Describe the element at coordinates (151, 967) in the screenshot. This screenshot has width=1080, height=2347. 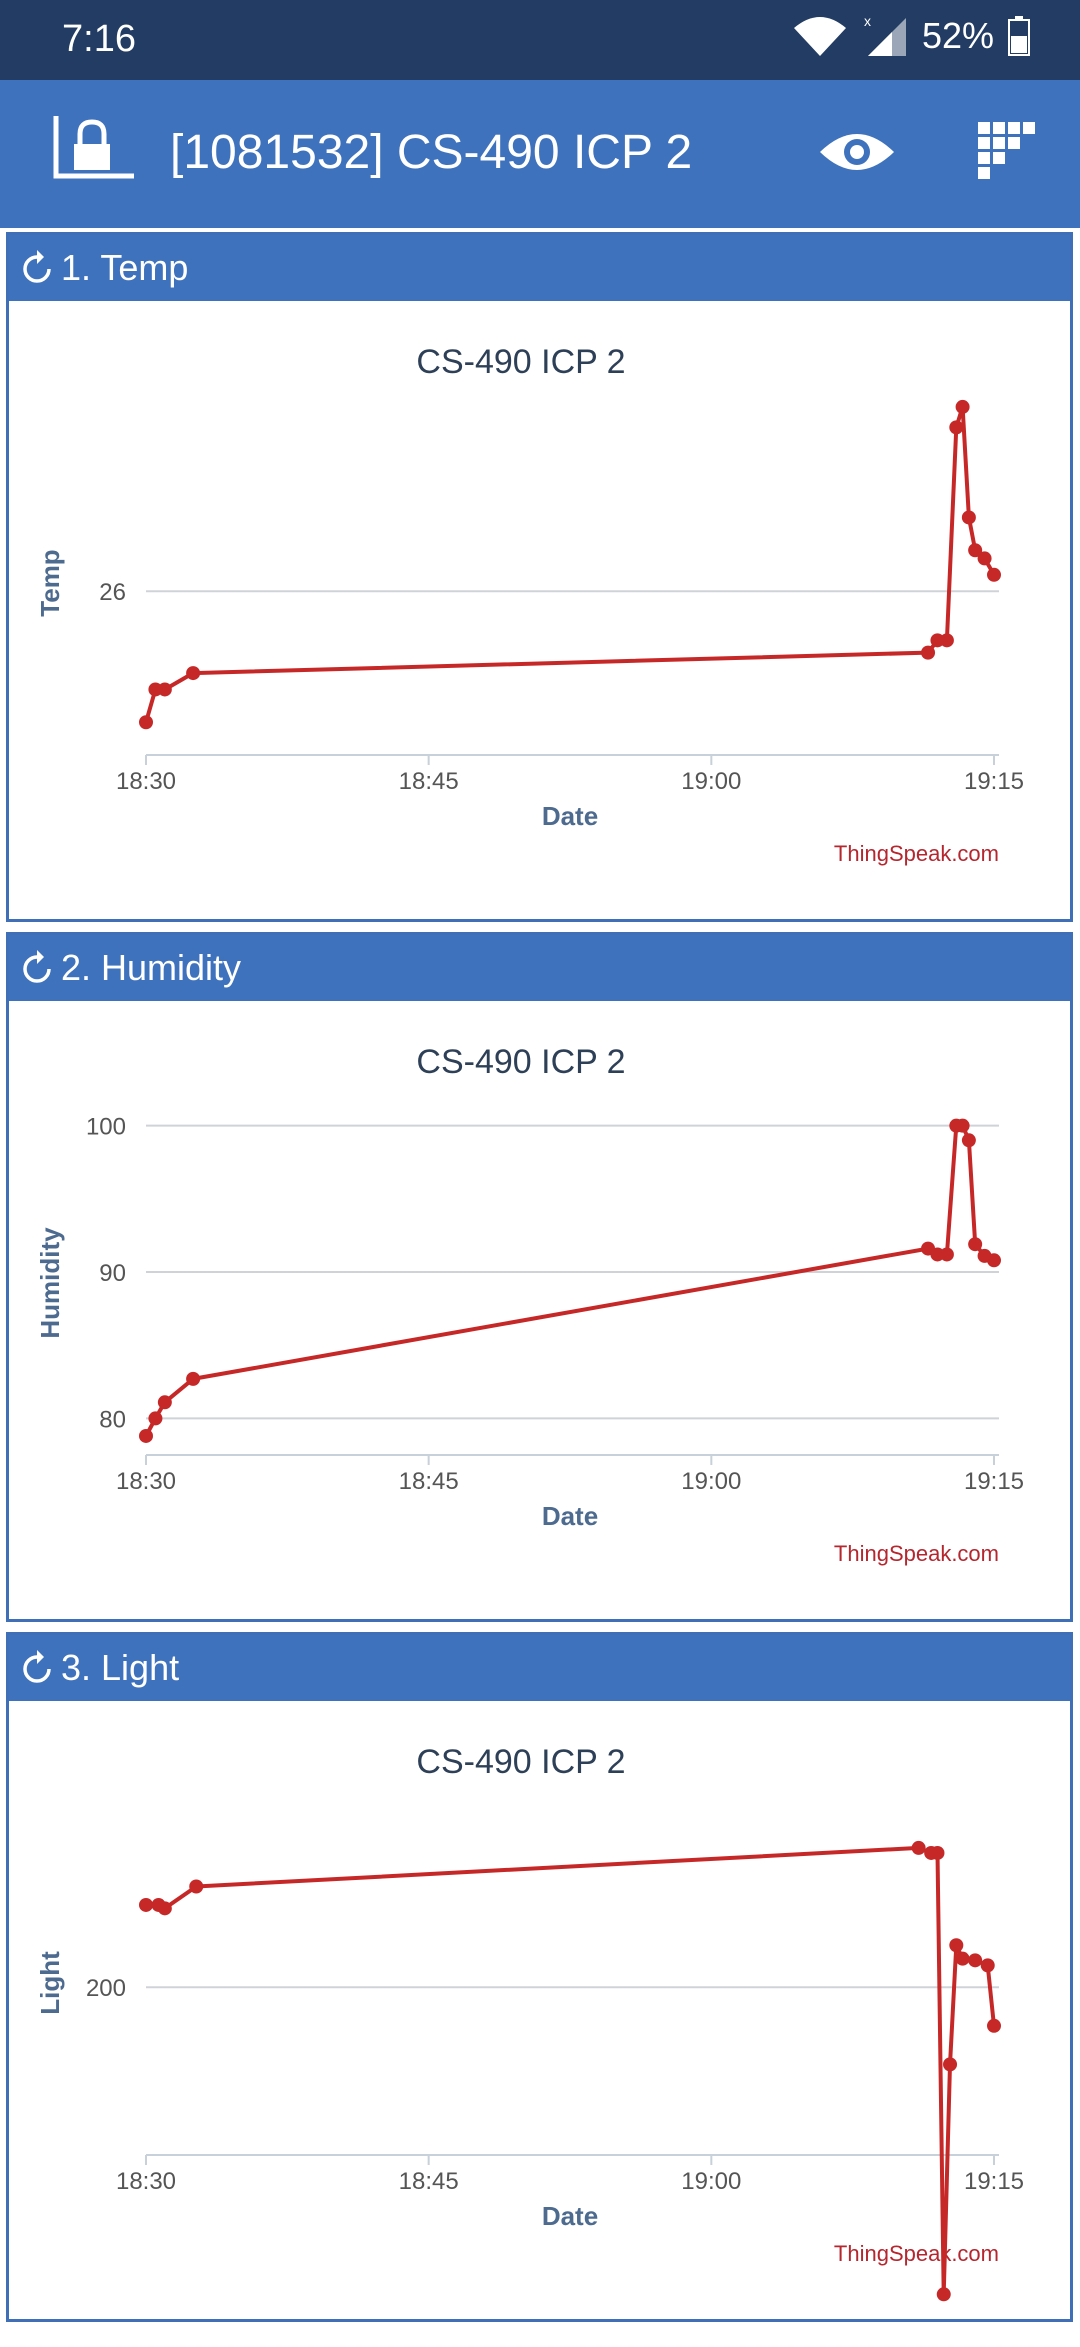
I see `panel-title: 2. Humidity` at that location.